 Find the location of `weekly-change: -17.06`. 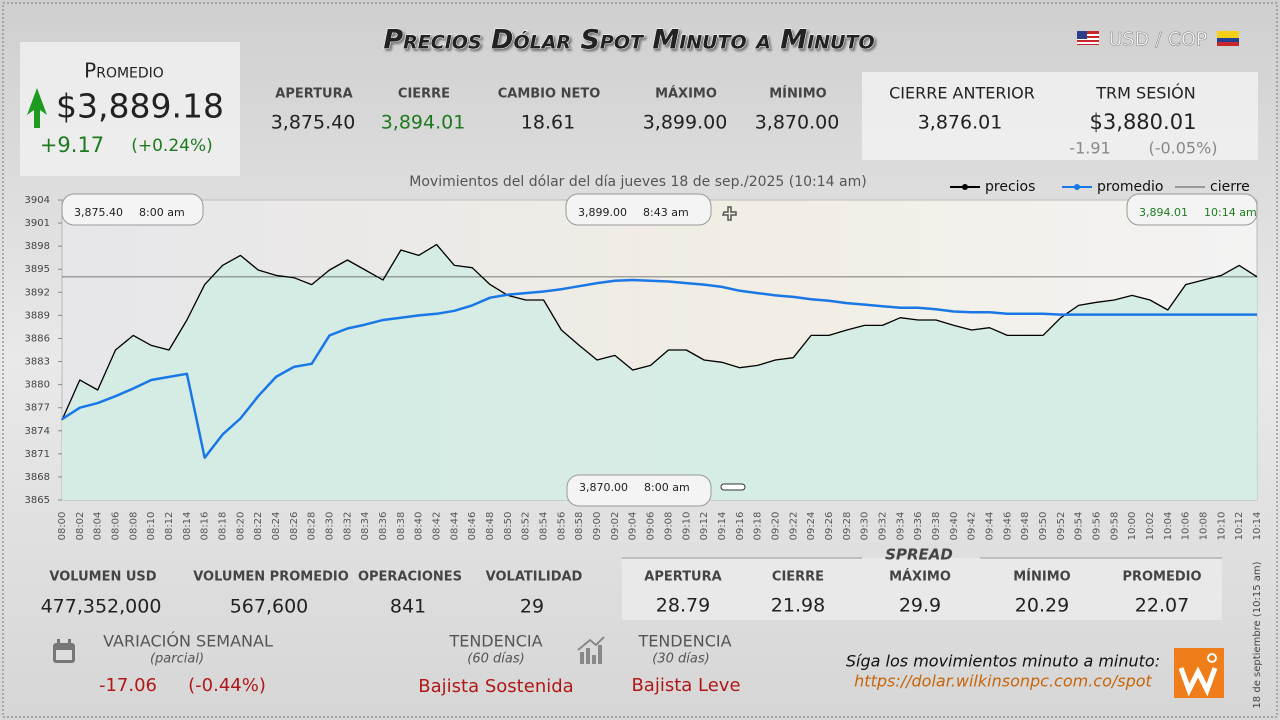

weekly-change: -17.06 is located at coordinates (128, 685).